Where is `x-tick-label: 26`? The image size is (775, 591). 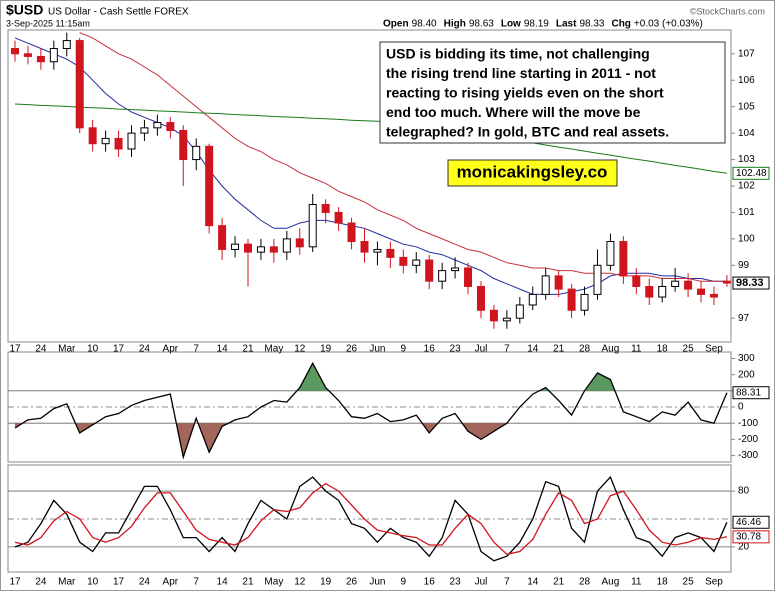 x-tick-label: 26 is located at coordinates (352, 582).